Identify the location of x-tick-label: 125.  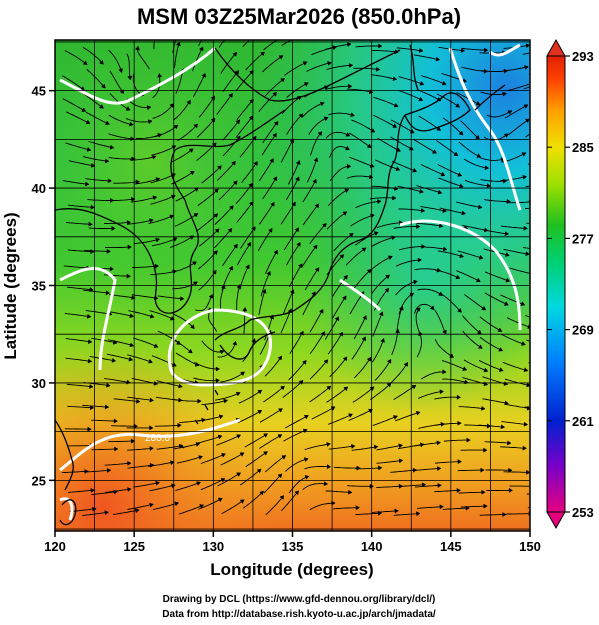
(134, 546).